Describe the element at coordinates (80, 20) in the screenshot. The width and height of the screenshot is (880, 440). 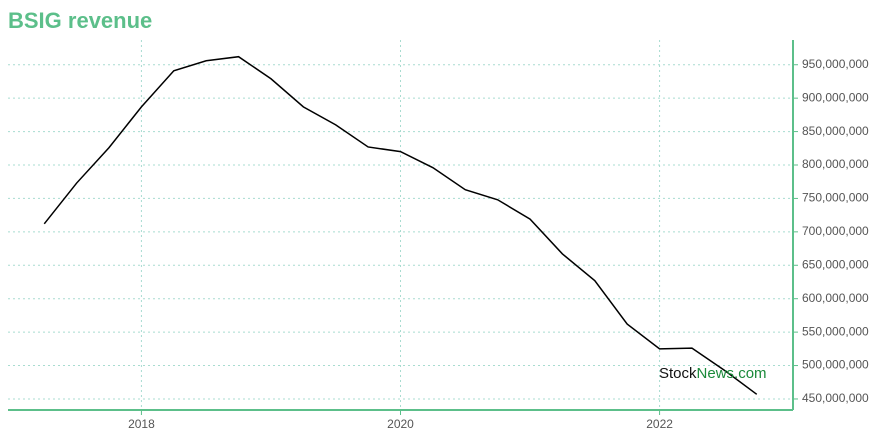
I see `chart-title: BSIG revenue` at that location.